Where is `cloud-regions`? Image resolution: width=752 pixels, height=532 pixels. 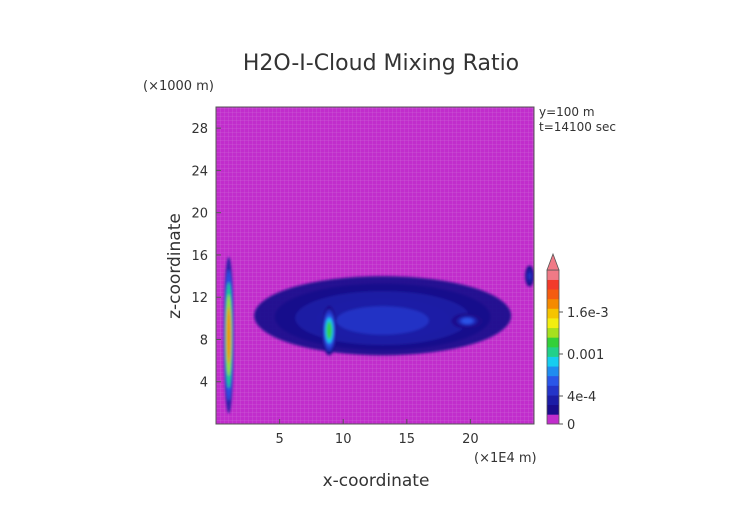 cloud-regions is located at coordinates (378, 335).